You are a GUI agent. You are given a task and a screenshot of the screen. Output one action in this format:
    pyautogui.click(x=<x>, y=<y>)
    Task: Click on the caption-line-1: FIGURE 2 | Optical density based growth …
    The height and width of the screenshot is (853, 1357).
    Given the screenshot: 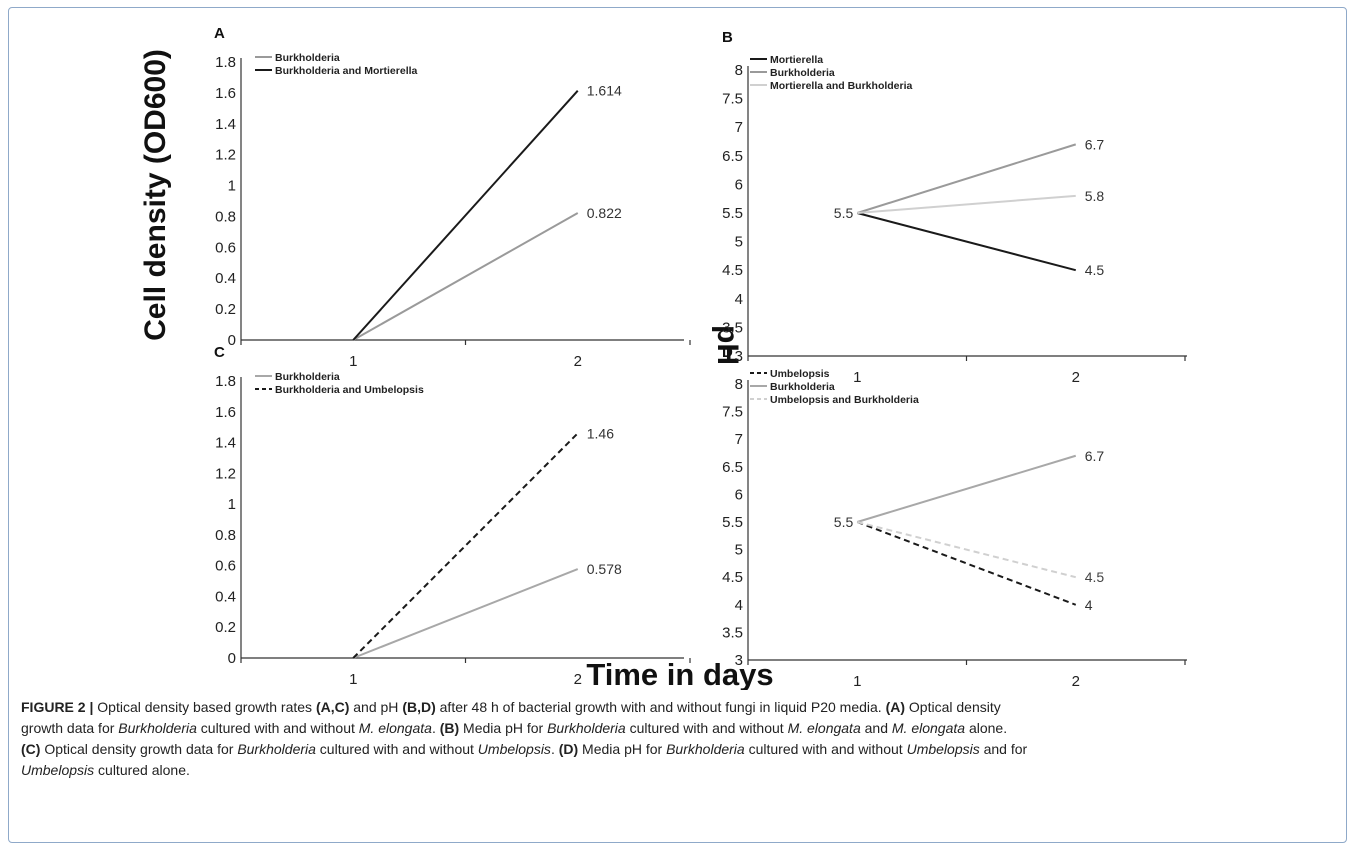 What is the action you would take?
    pyautogui.click(x=511, y=707)
    